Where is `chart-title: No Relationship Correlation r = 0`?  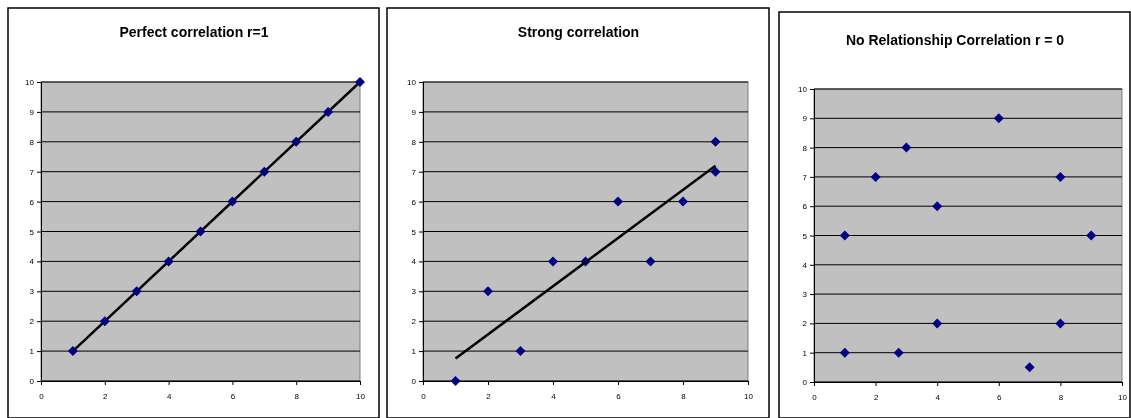
chart-title: No Relationship Correlation r = 0 is located at coordinates (955, 40).